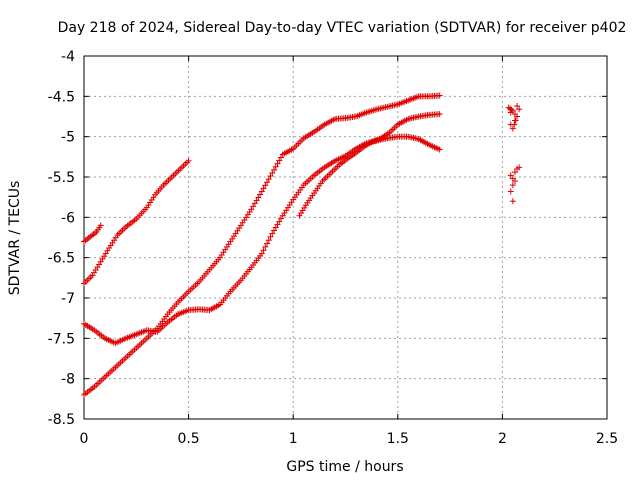  What do you see at coordinates (61, 339) in the screenshot?
I see `y-tick-label: -7.5` at bounding box center [61, 339].